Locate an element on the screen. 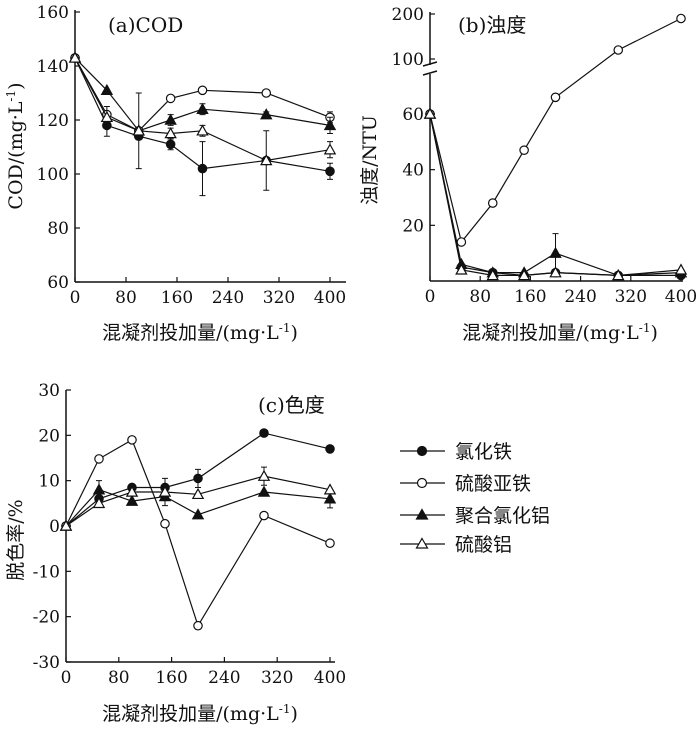 The image size is (700, 734). panel-title: (c)色度 is located at coordinates (291, 405).